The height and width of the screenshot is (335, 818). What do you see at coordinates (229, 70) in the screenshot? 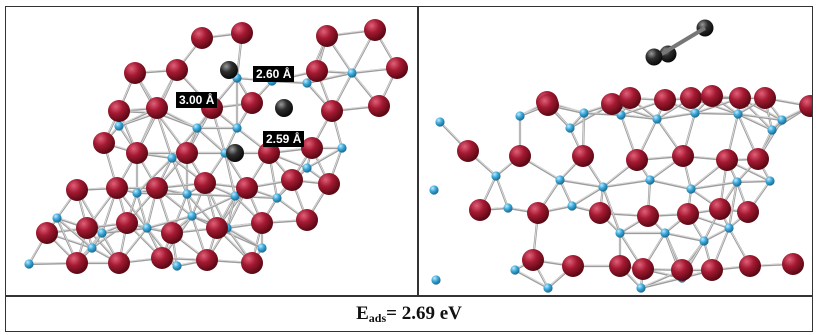
I see `adsorbate-atom` at bounding box center [229, 70].